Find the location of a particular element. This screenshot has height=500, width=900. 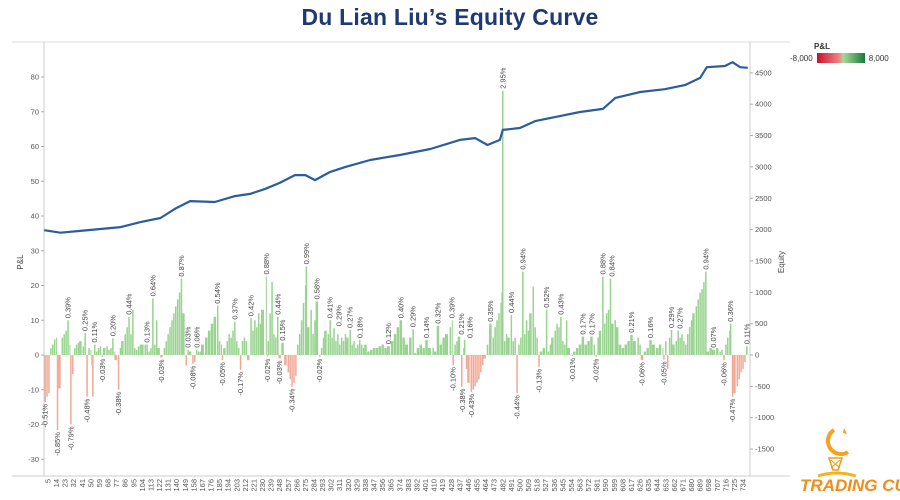

bar-data-label: 0.37% is located at coordinates (234, 309).